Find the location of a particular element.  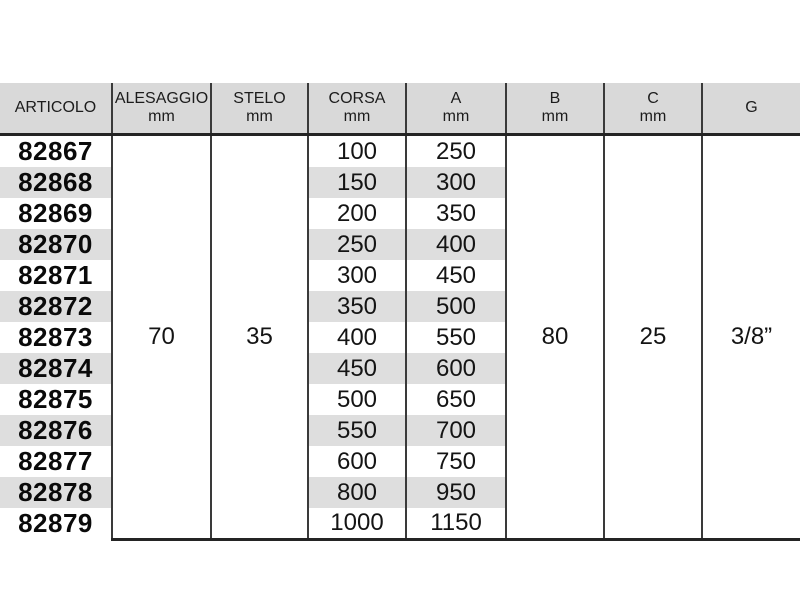

table-row: 82868 150 300 is located at coordinates (400, 182).